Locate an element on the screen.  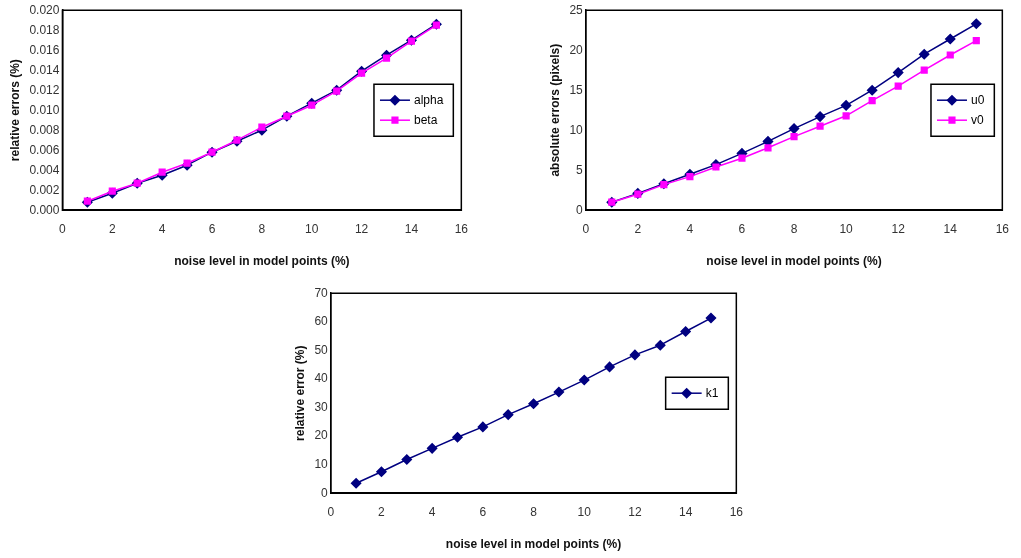
y-axis-title: relative errors (%) is located at coordinates (14, 110).